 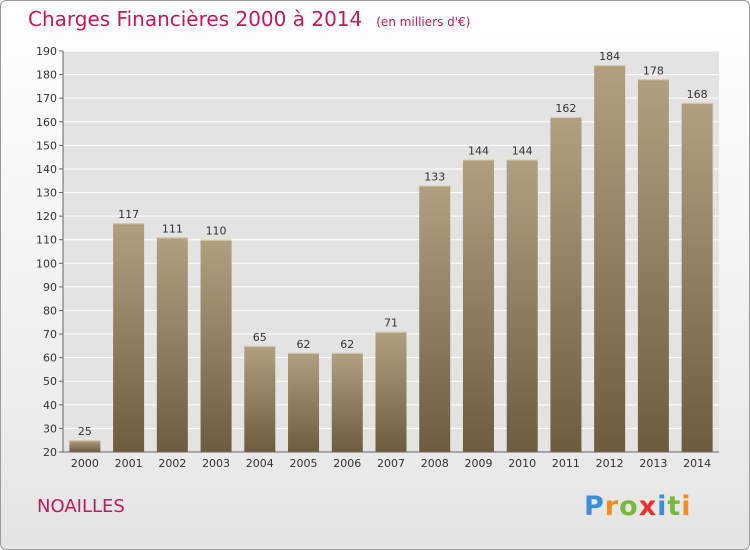 I want to click on bar-2011, so click(x=566, y=284).